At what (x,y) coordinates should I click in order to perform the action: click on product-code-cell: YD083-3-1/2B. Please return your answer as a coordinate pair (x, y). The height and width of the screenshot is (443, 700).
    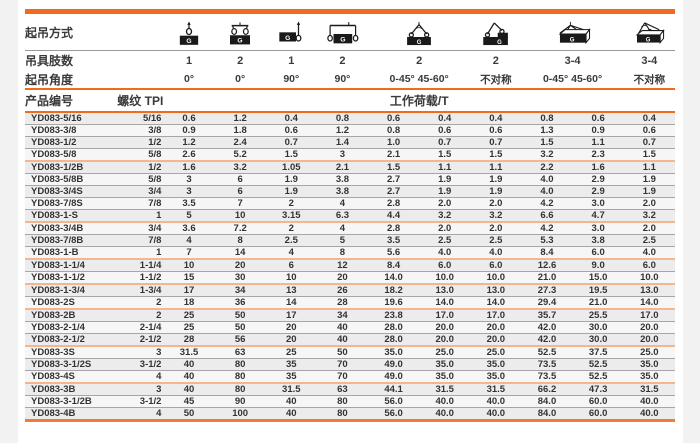
    Looking at the image, I should click on (71, 401).